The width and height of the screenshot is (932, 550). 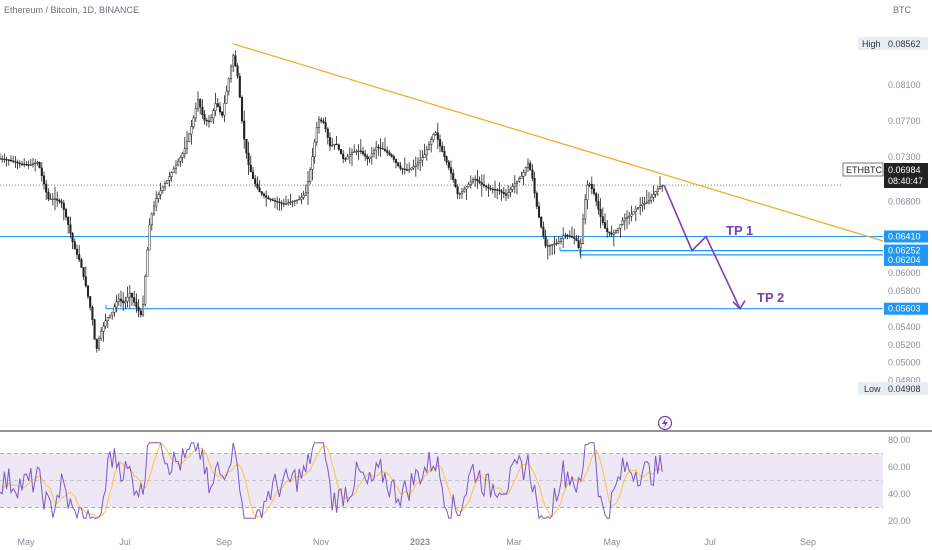 What do you see at coordinates (125, 542) in the screenshot?
I see `time-tick-1: Jul` at bounding box center [125, 542].